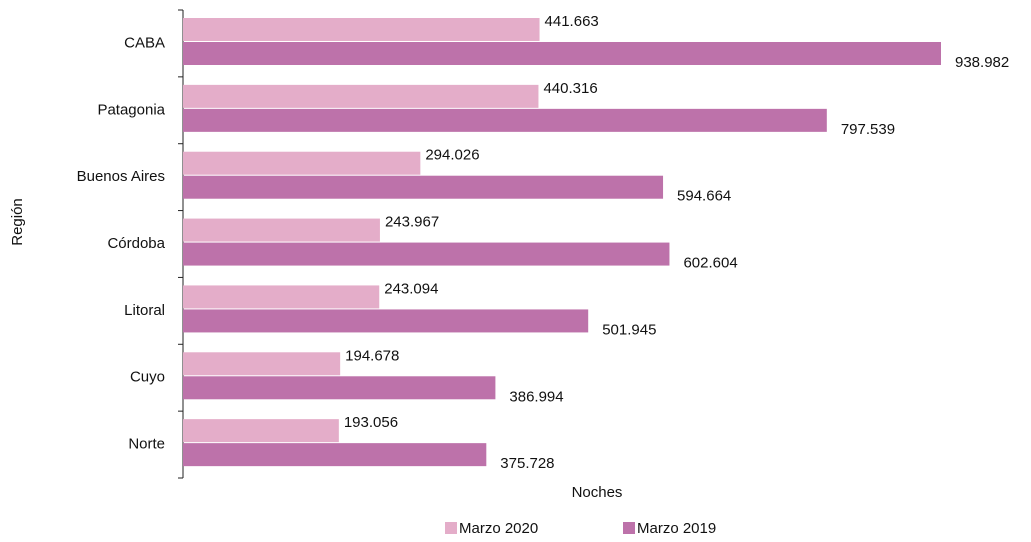  Describe the element at coordinates (146, 444) in the screenshot. I see `y-tick-label: Norte` at that location.